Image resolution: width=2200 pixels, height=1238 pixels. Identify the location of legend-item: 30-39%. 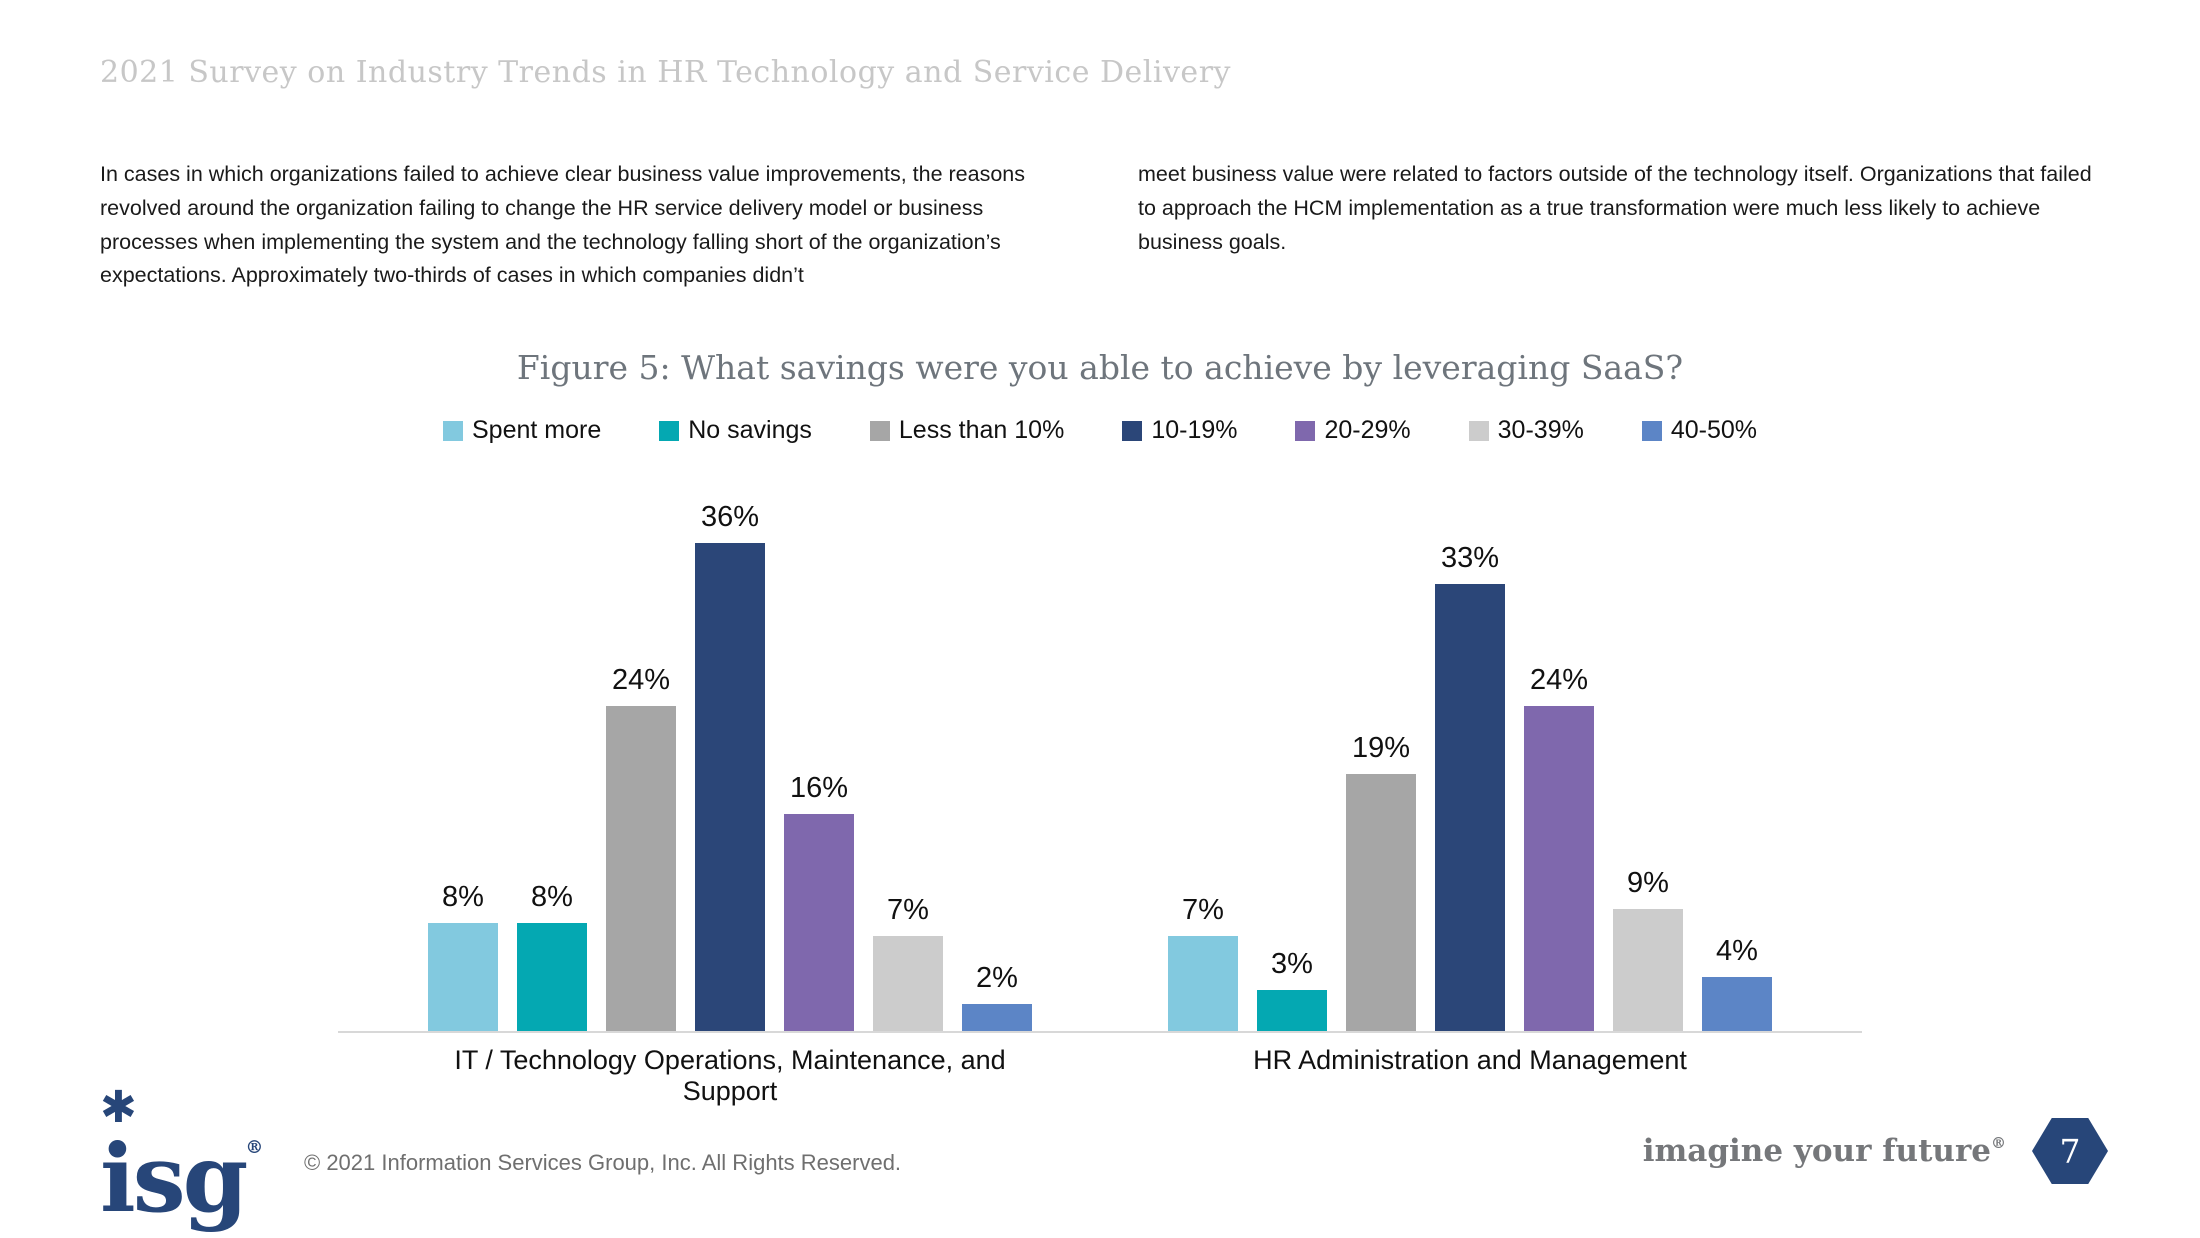
(1526, 430).